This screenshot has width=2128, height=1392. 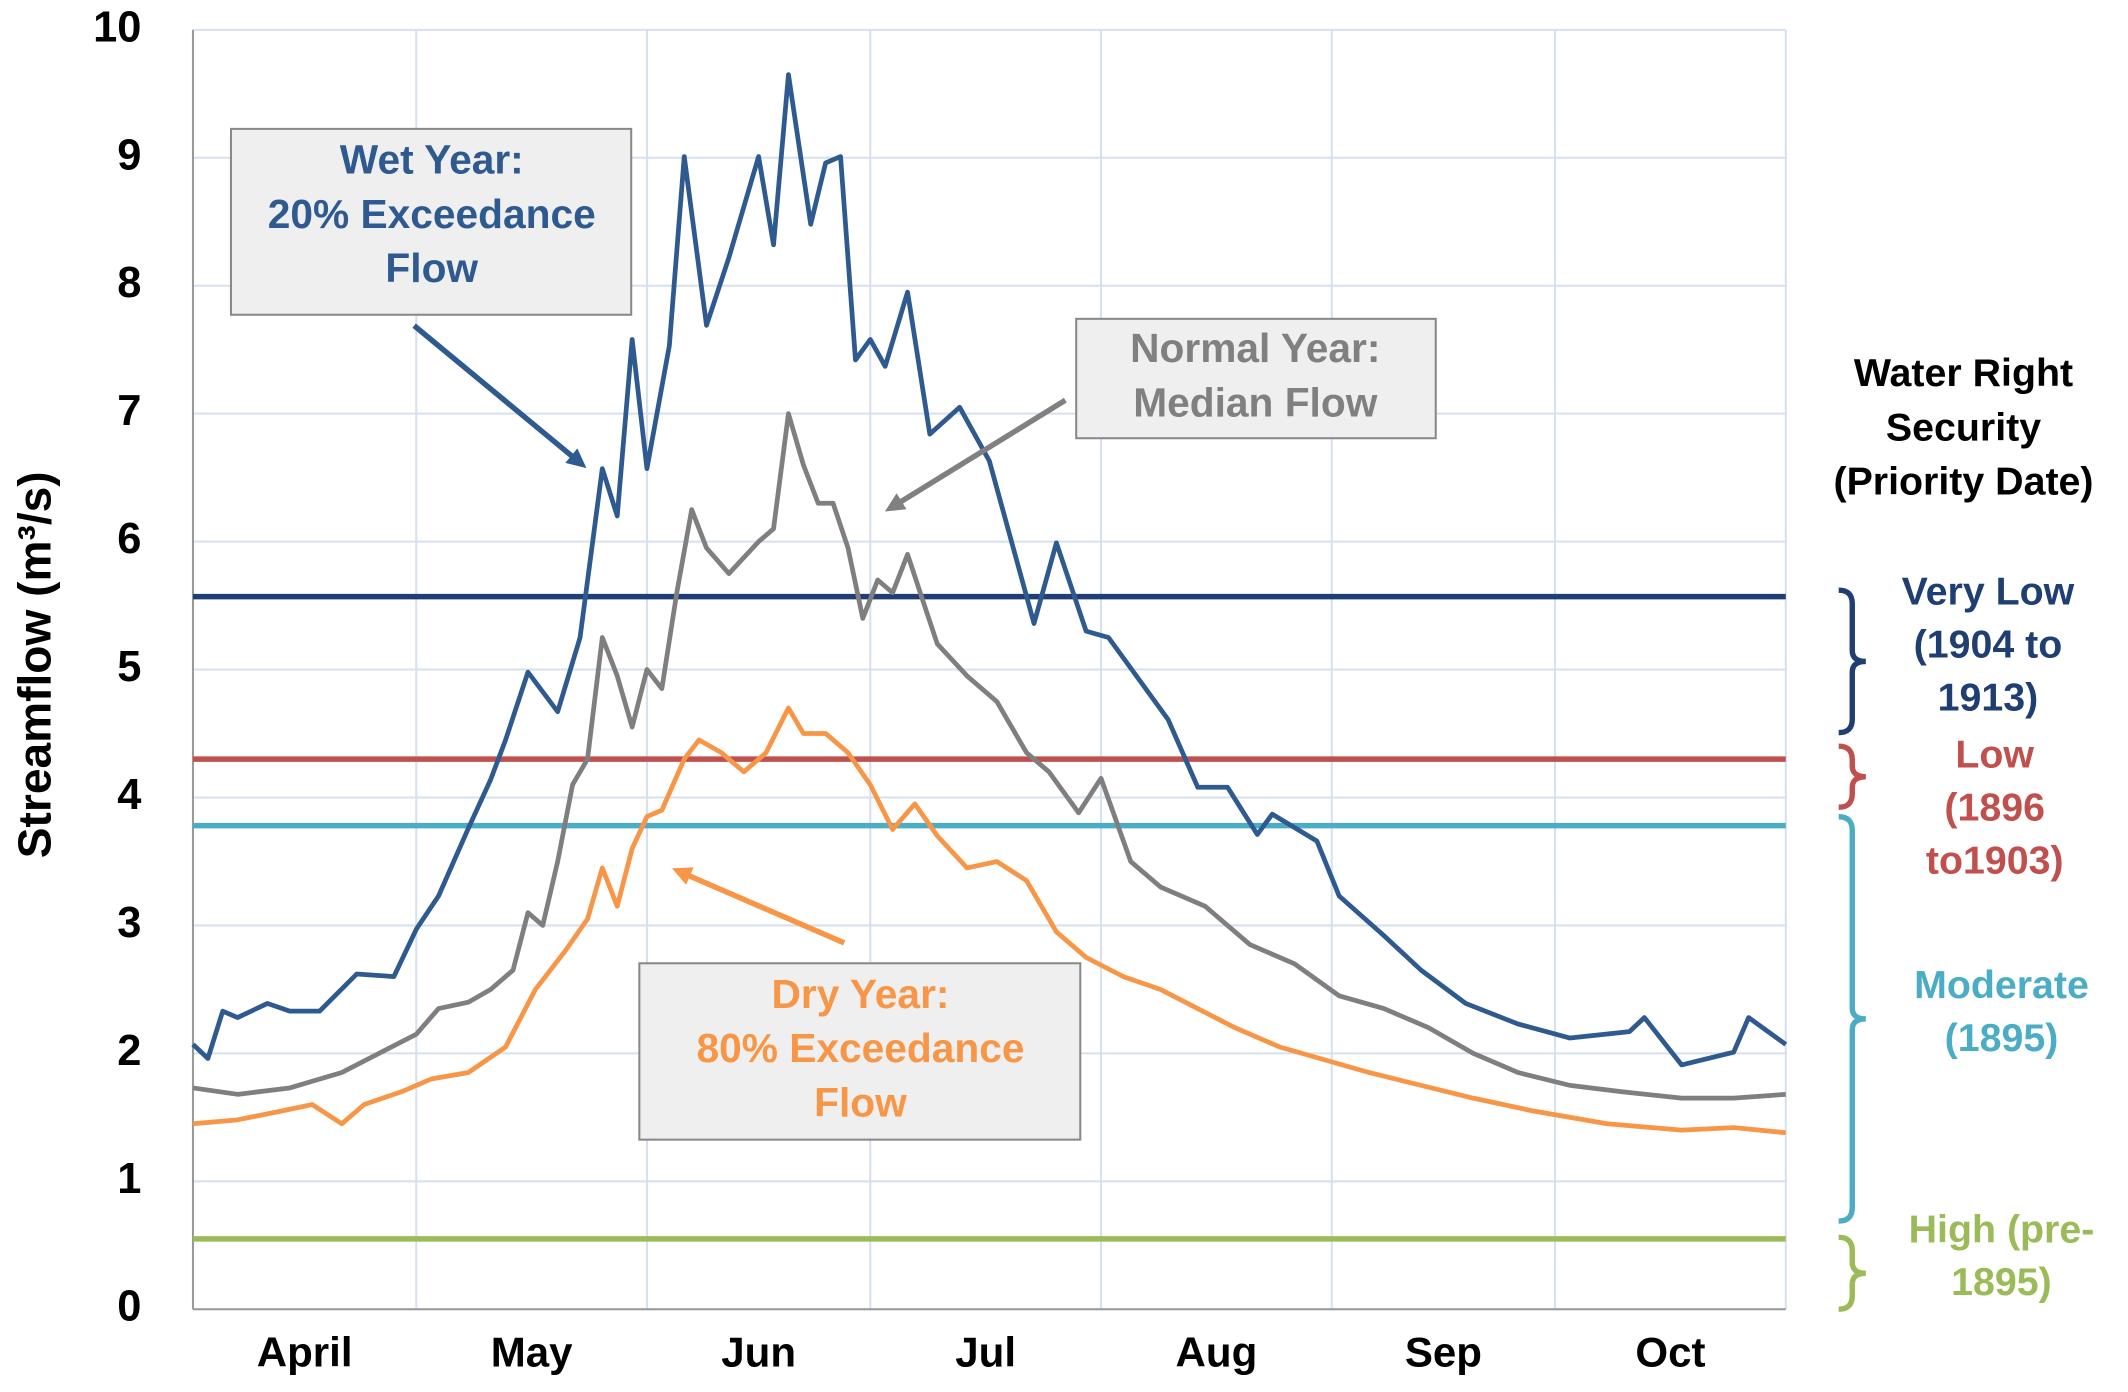 What do you see at coordinates (1963, 482) in the screenshot?
I see `right-title: (Priority Date)` at bounding box center [1963, 482].